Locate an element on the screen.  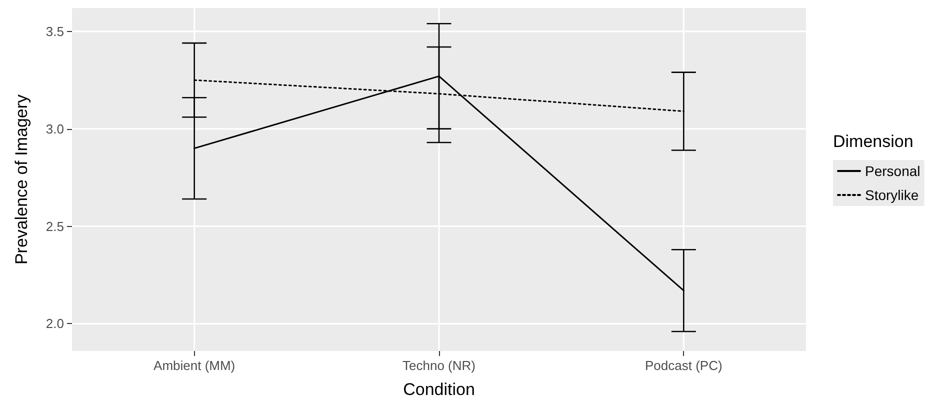
x-tick-label: Techno (NR) is located at coordinates (439, 365).